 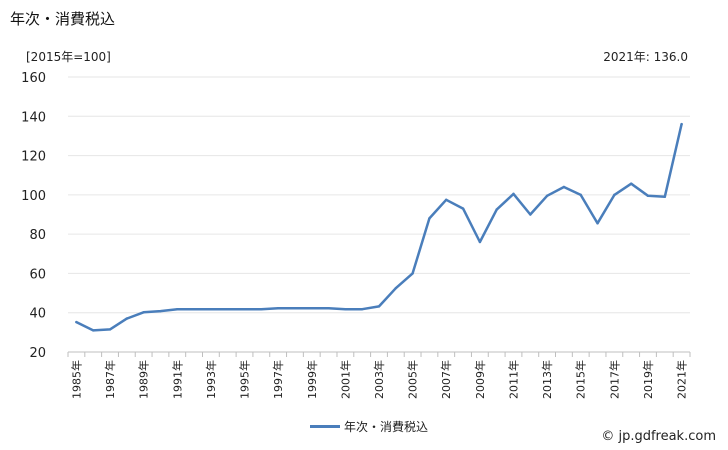 What do you see at coordinates (312, 379) in the screenshot?
I see `x-tick-label: 1999年` at bounding box center [312, 379].